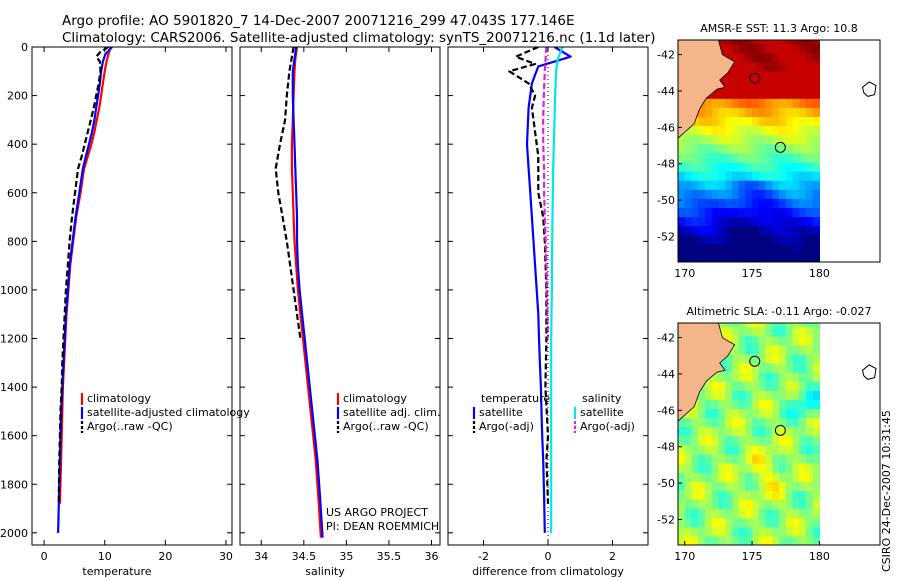  I want to click on annotation-project: US ARGO PROJECT, so click(377, 512).